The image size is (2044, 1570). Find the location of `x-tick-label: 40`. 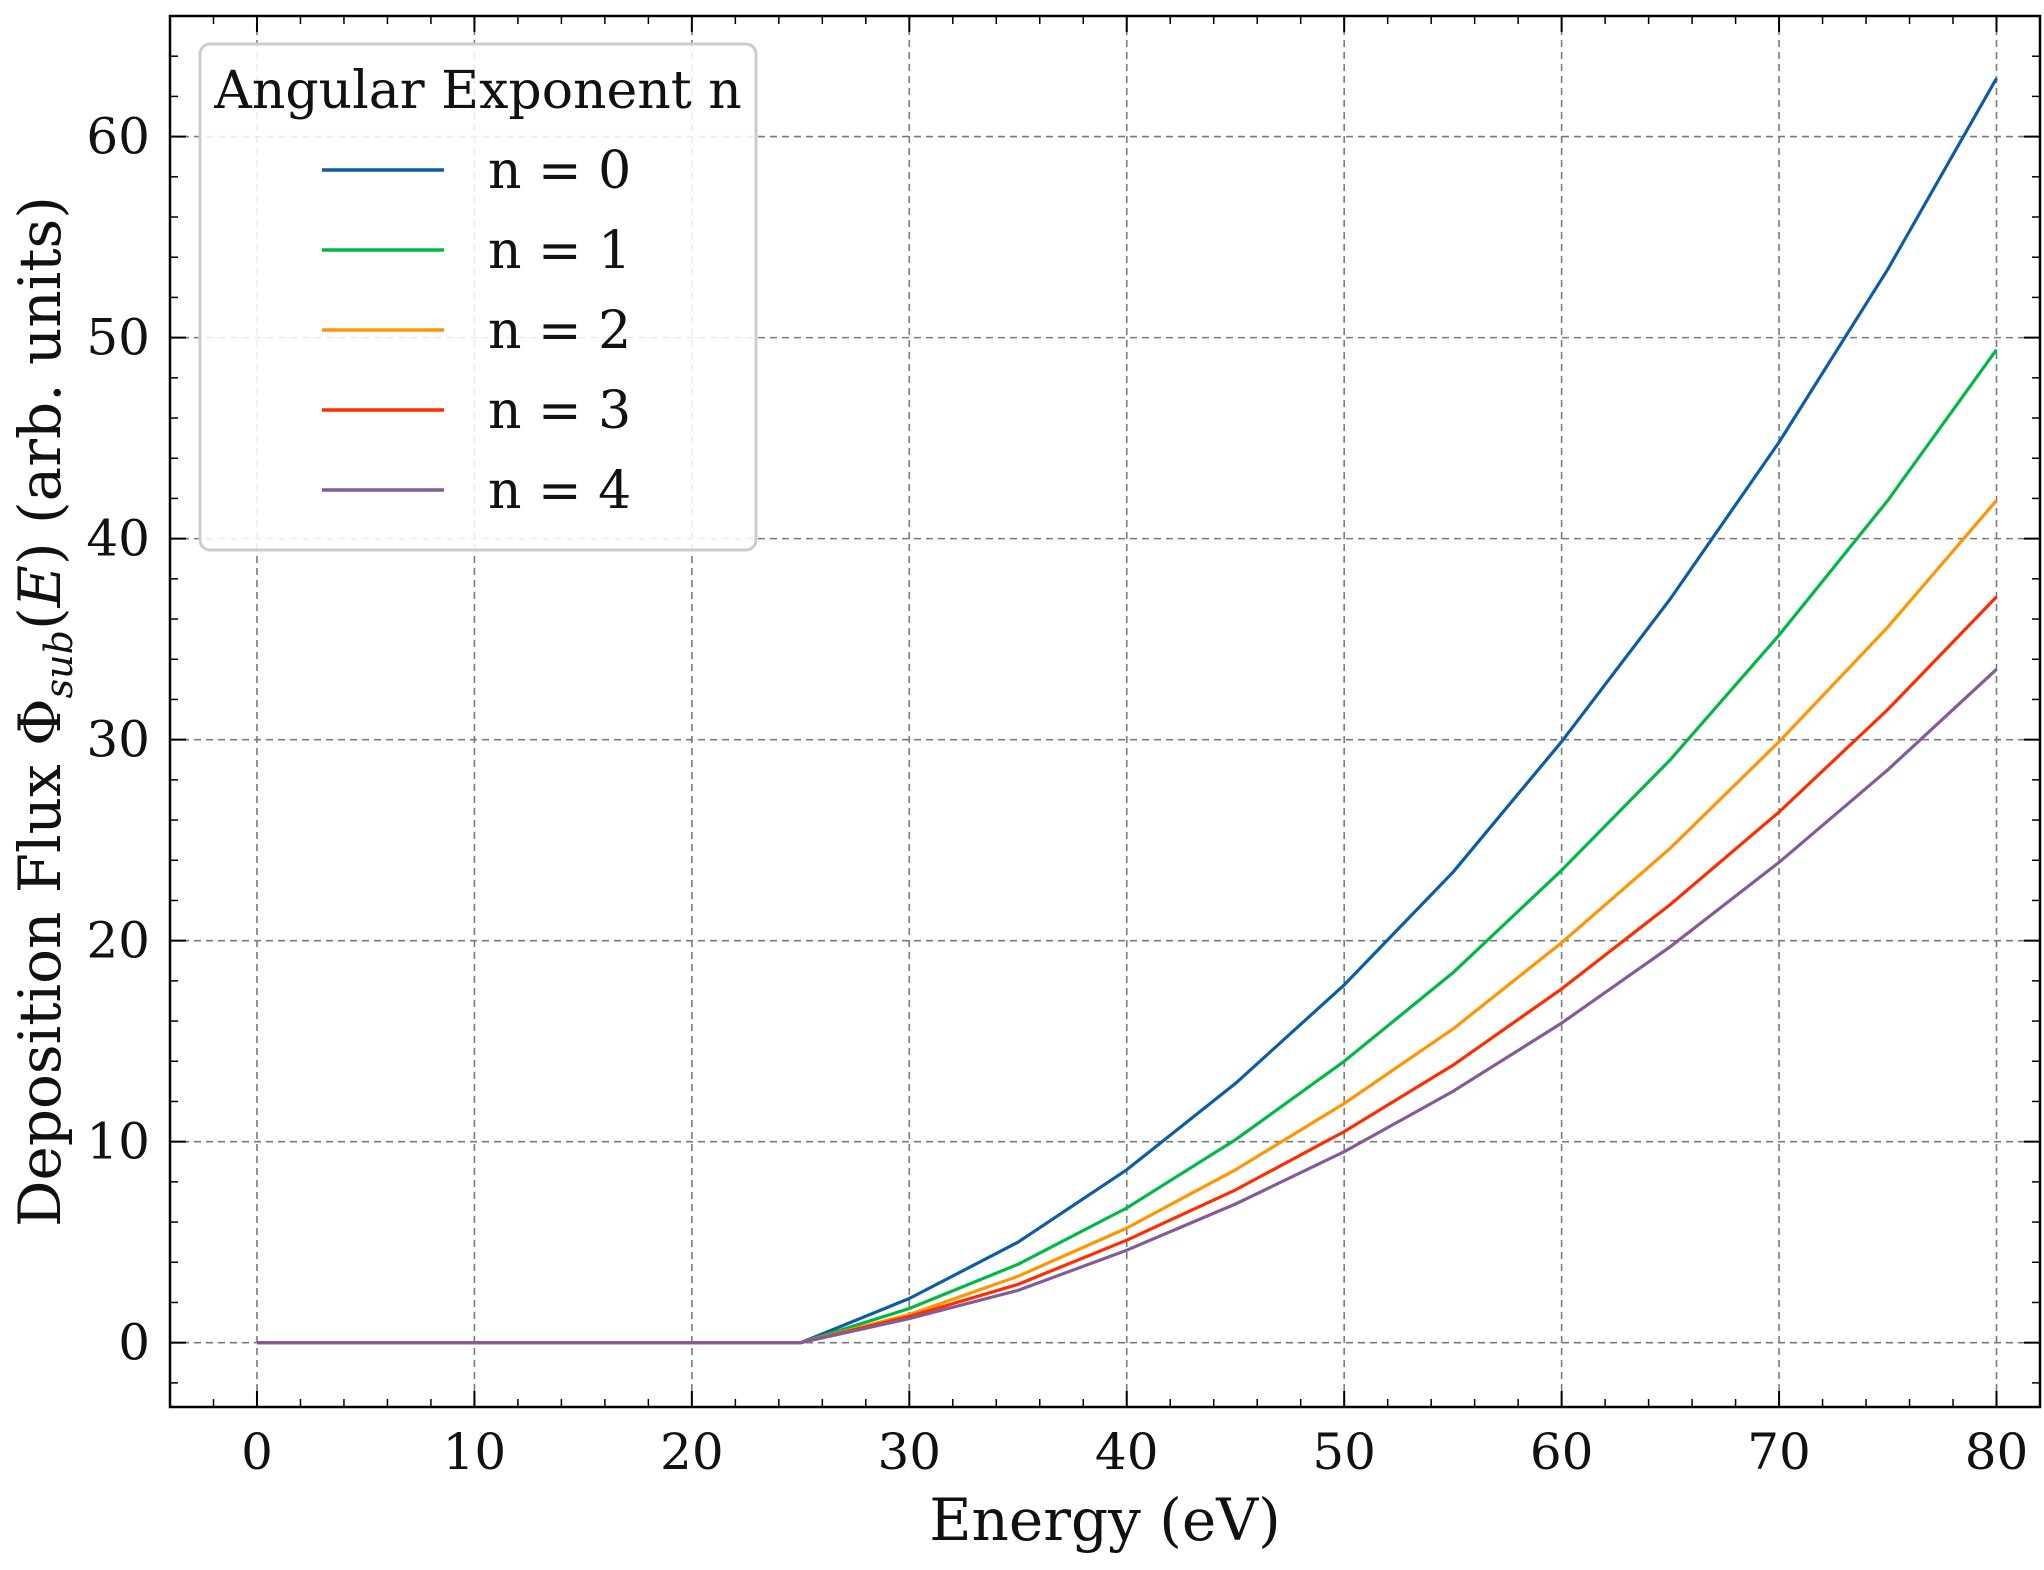

x-tick-label: 40 is located at coordinates (1127, 1452).